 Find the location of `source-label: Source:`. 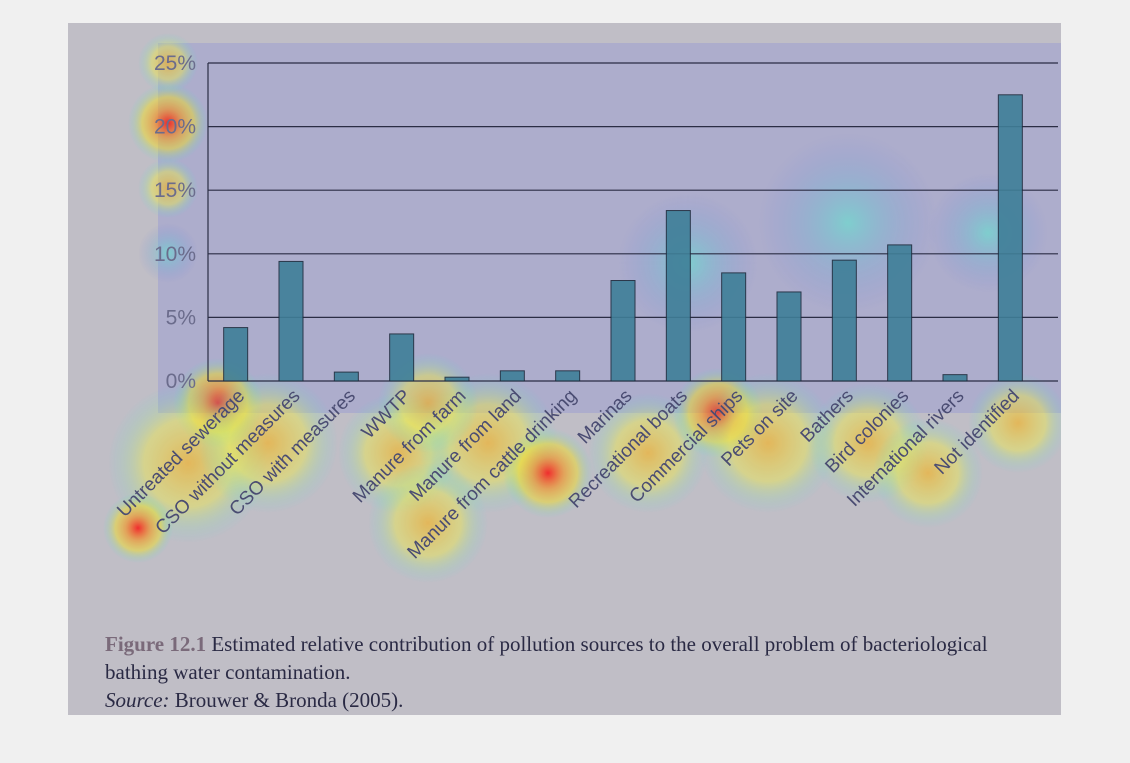

source-label: Source: is located at coordinates (137, 700).